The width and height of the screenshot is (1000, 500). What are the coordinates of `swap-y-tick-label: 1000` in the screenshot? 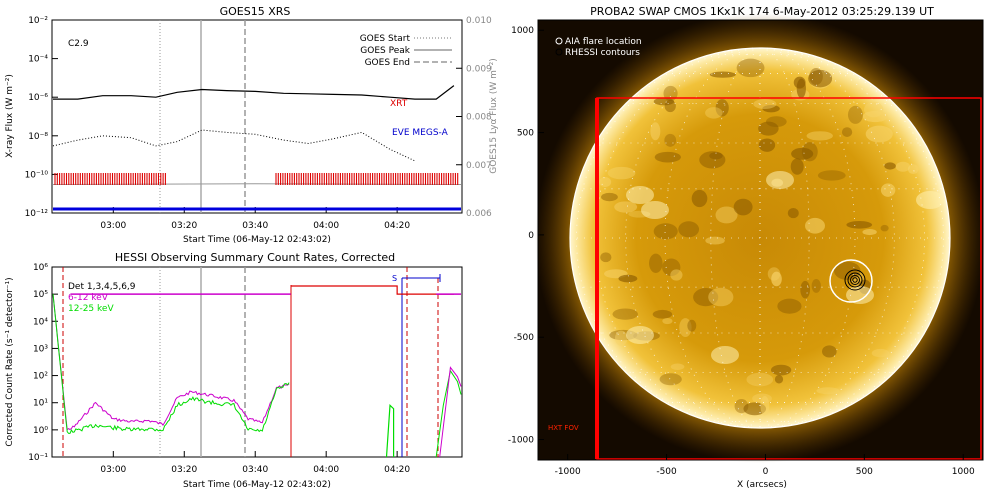 It's located at (522, 31).